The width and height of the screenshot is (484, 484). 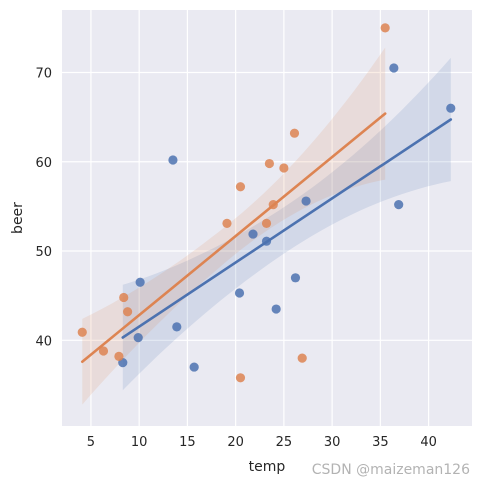 What do you see at coordinates (428, 442) in the screenshot?
I see `x-tick-label: 40` at bounding box center [428, 442].